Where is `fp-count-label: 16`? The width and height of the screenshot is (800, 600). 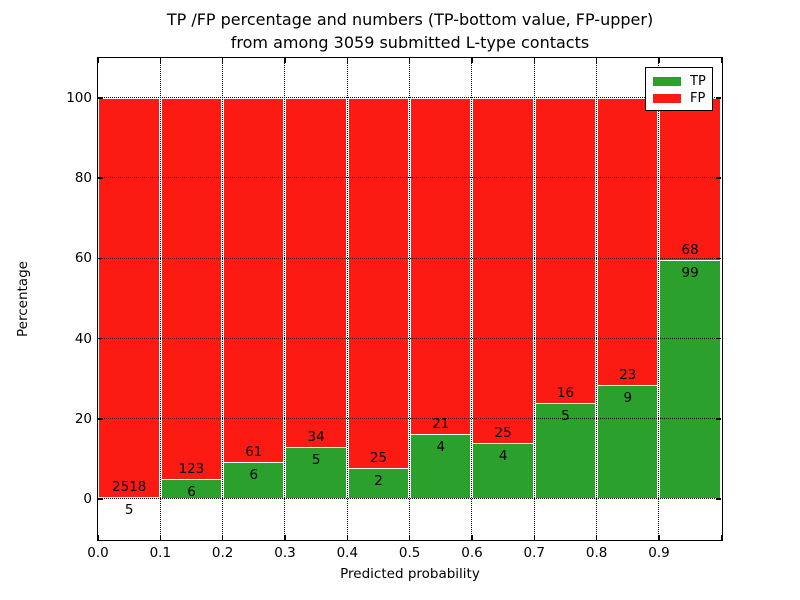
fp-count-label: 16 is located at coordinates (565, 392).